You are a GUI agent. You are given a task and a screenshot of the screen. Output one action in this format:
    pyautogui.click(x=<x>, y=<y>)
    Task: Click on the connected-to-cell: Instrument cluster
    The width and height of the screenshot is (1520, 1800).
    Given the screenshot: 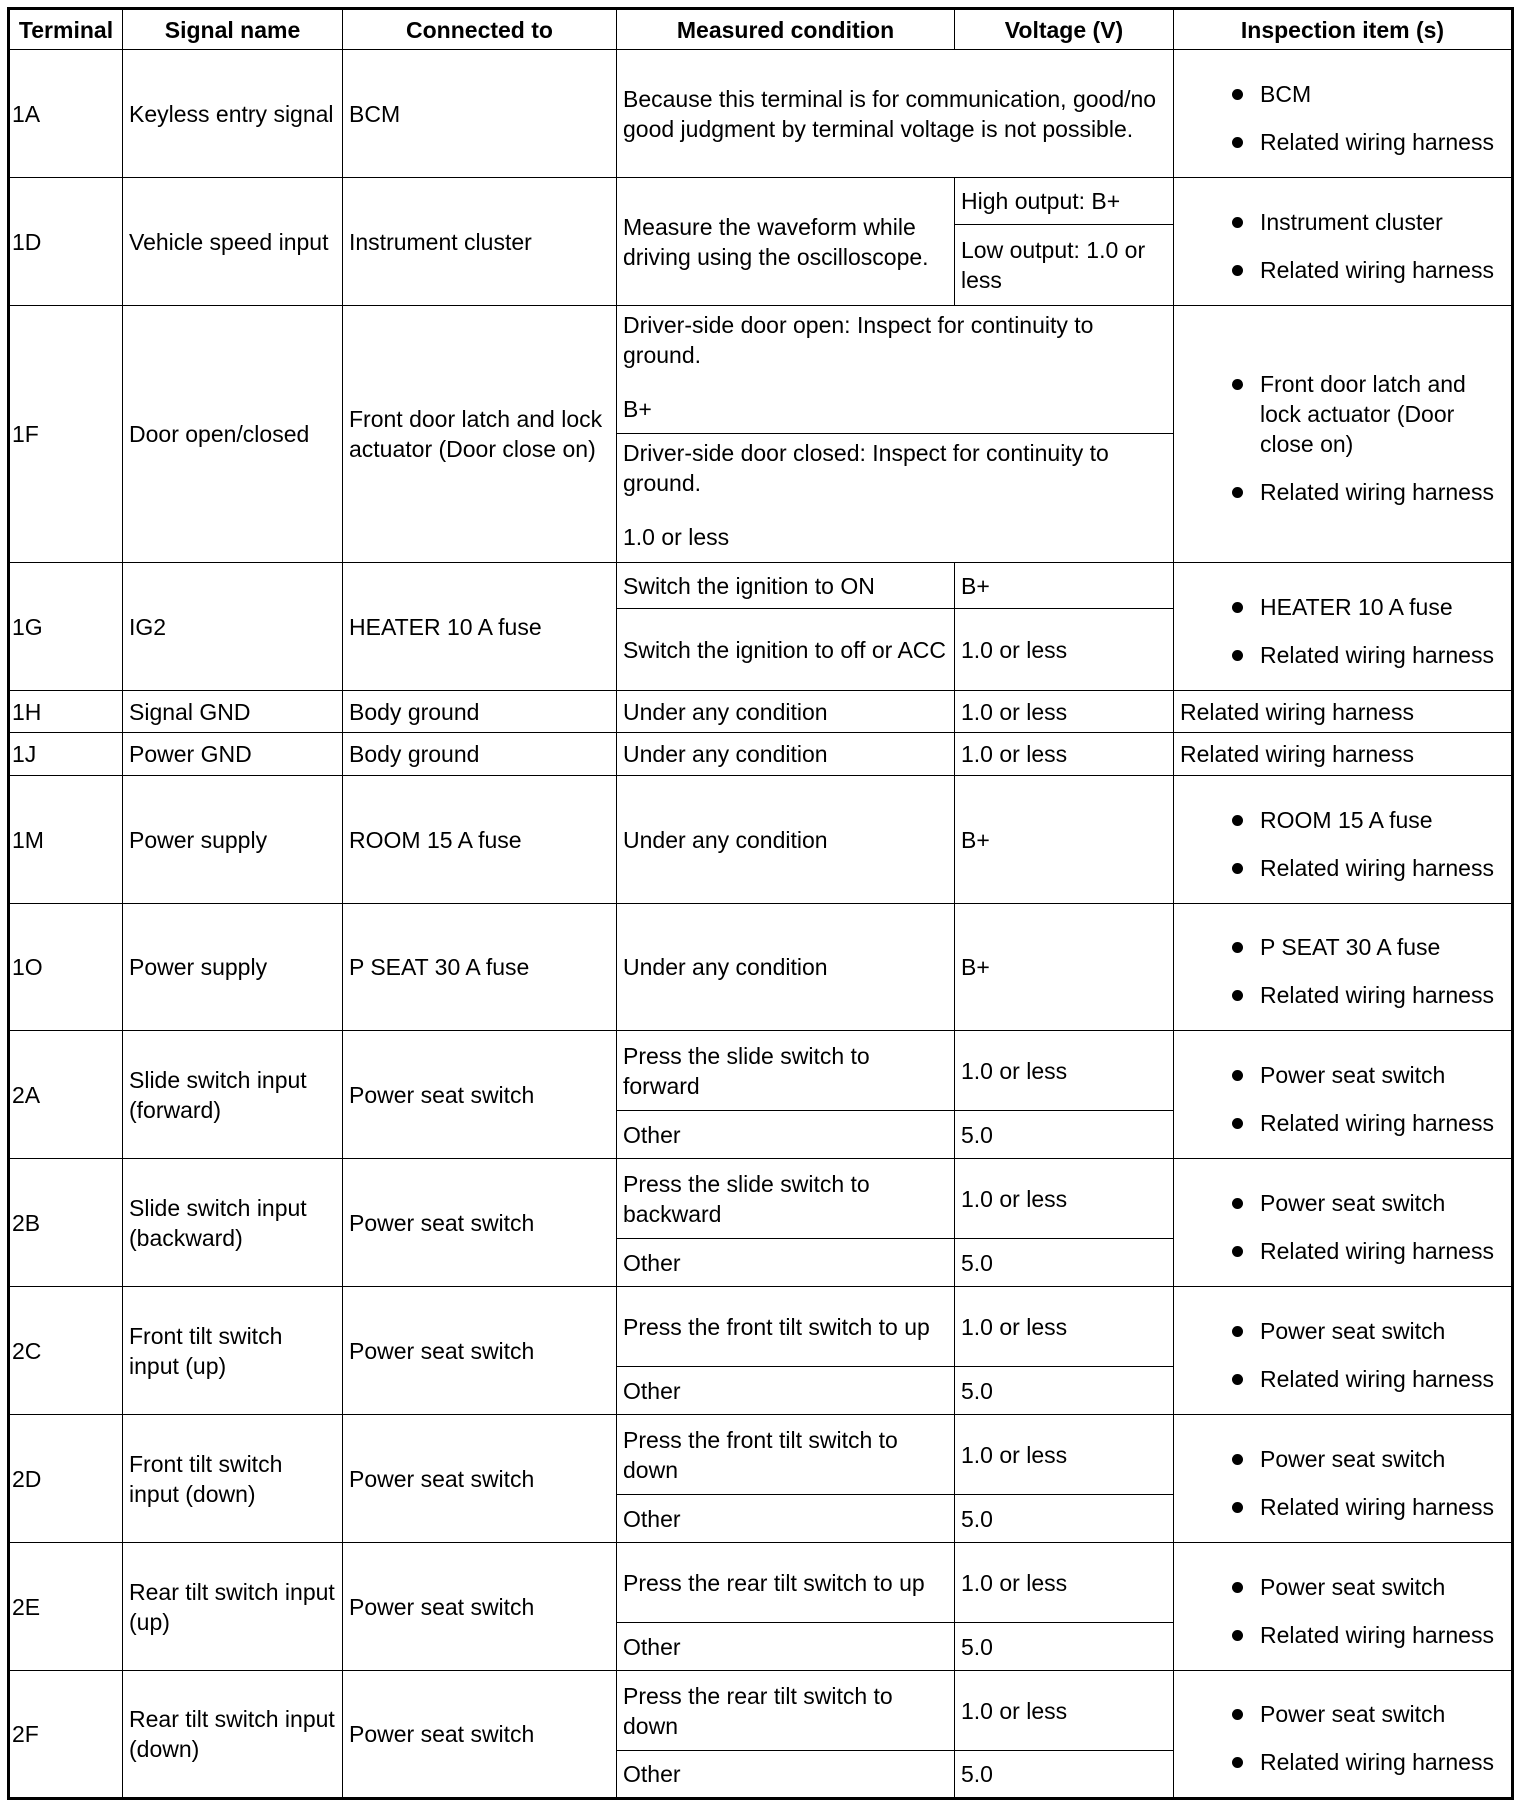 What is the action you would take?
    pyautogui.click(x=479, y=241)
    